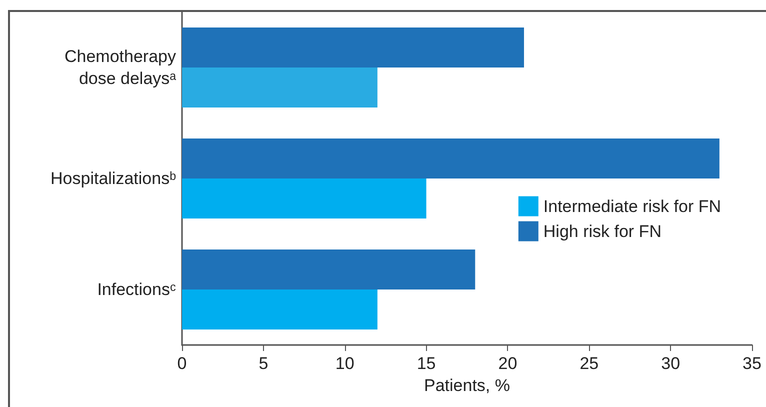  I want to click on x-tick-label: 30, so click(670, 363).